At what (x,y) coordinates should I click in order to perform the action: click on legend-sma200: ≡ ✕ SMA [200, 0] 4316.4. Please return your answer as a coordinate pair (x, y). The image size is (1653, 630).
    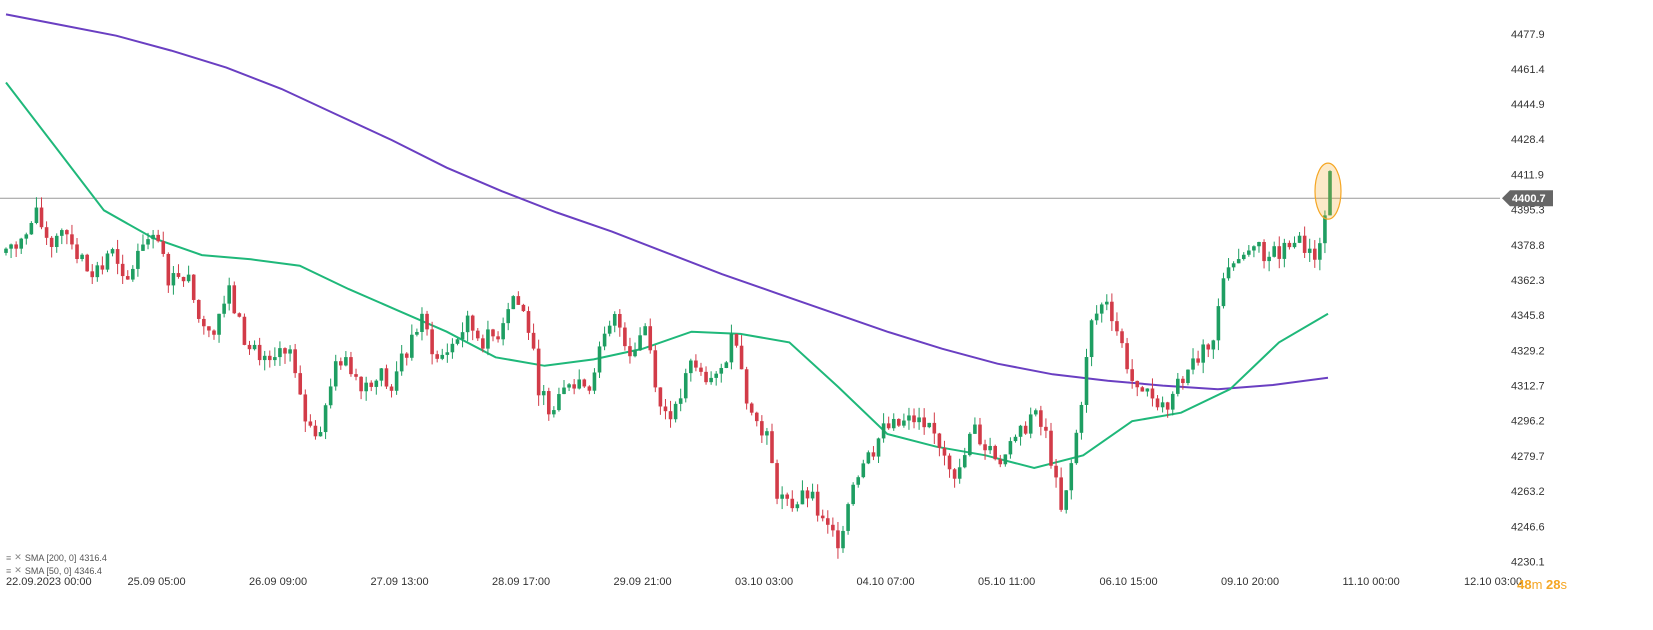
    Looking at the image, I should click on (56, 557).